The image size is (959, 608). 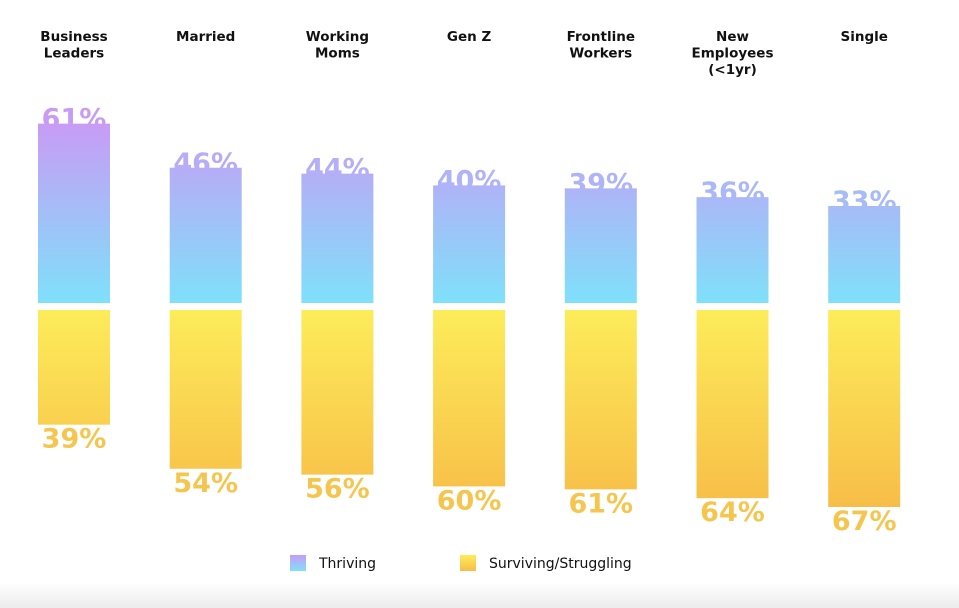 What do you see at coordinates (600, 54) in the screenshot?
I see `category-label: Workers` at bounding box center [600, 54].